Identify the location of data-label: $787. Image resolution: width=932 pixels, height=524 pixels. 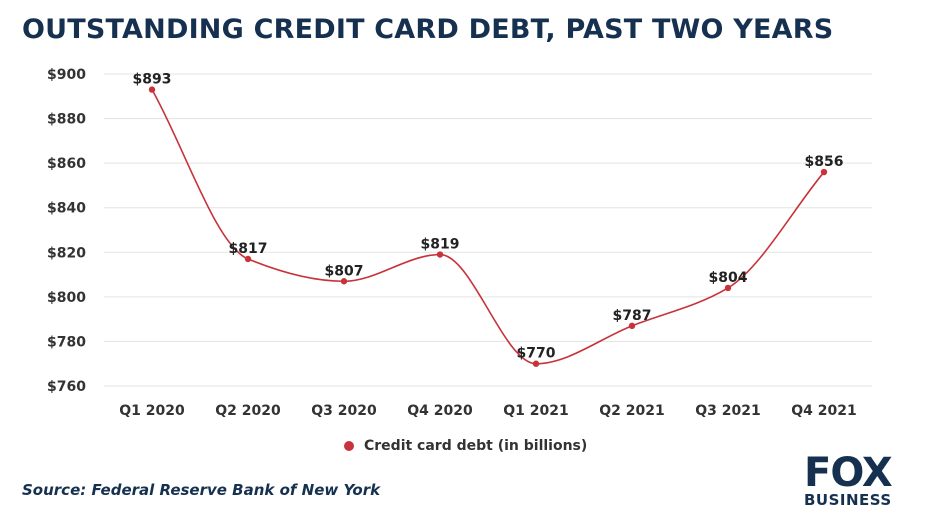
(632, 316).